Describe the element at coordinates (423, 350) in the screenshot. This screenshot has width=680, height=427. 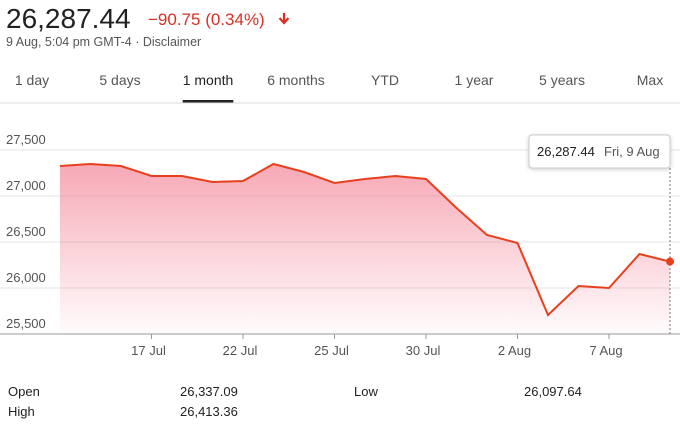
I see `x-tick-label: 30 Jul` at that location.